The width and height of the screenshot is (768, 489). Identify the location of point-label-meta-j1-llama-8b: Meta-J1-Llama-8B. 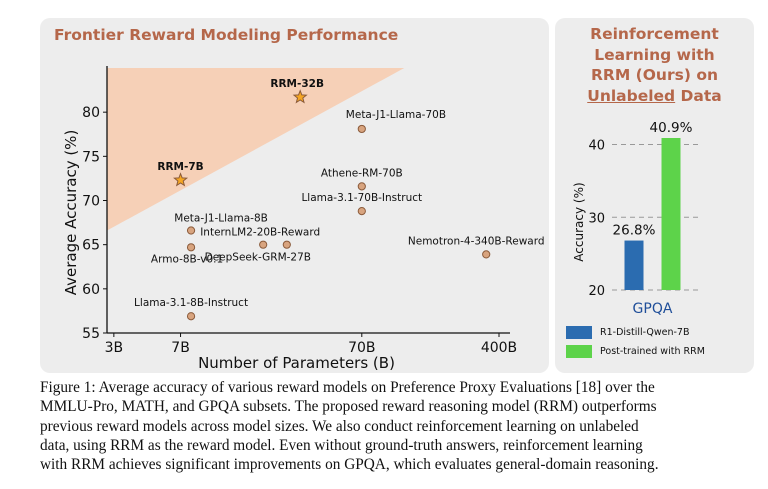
(221, 219).